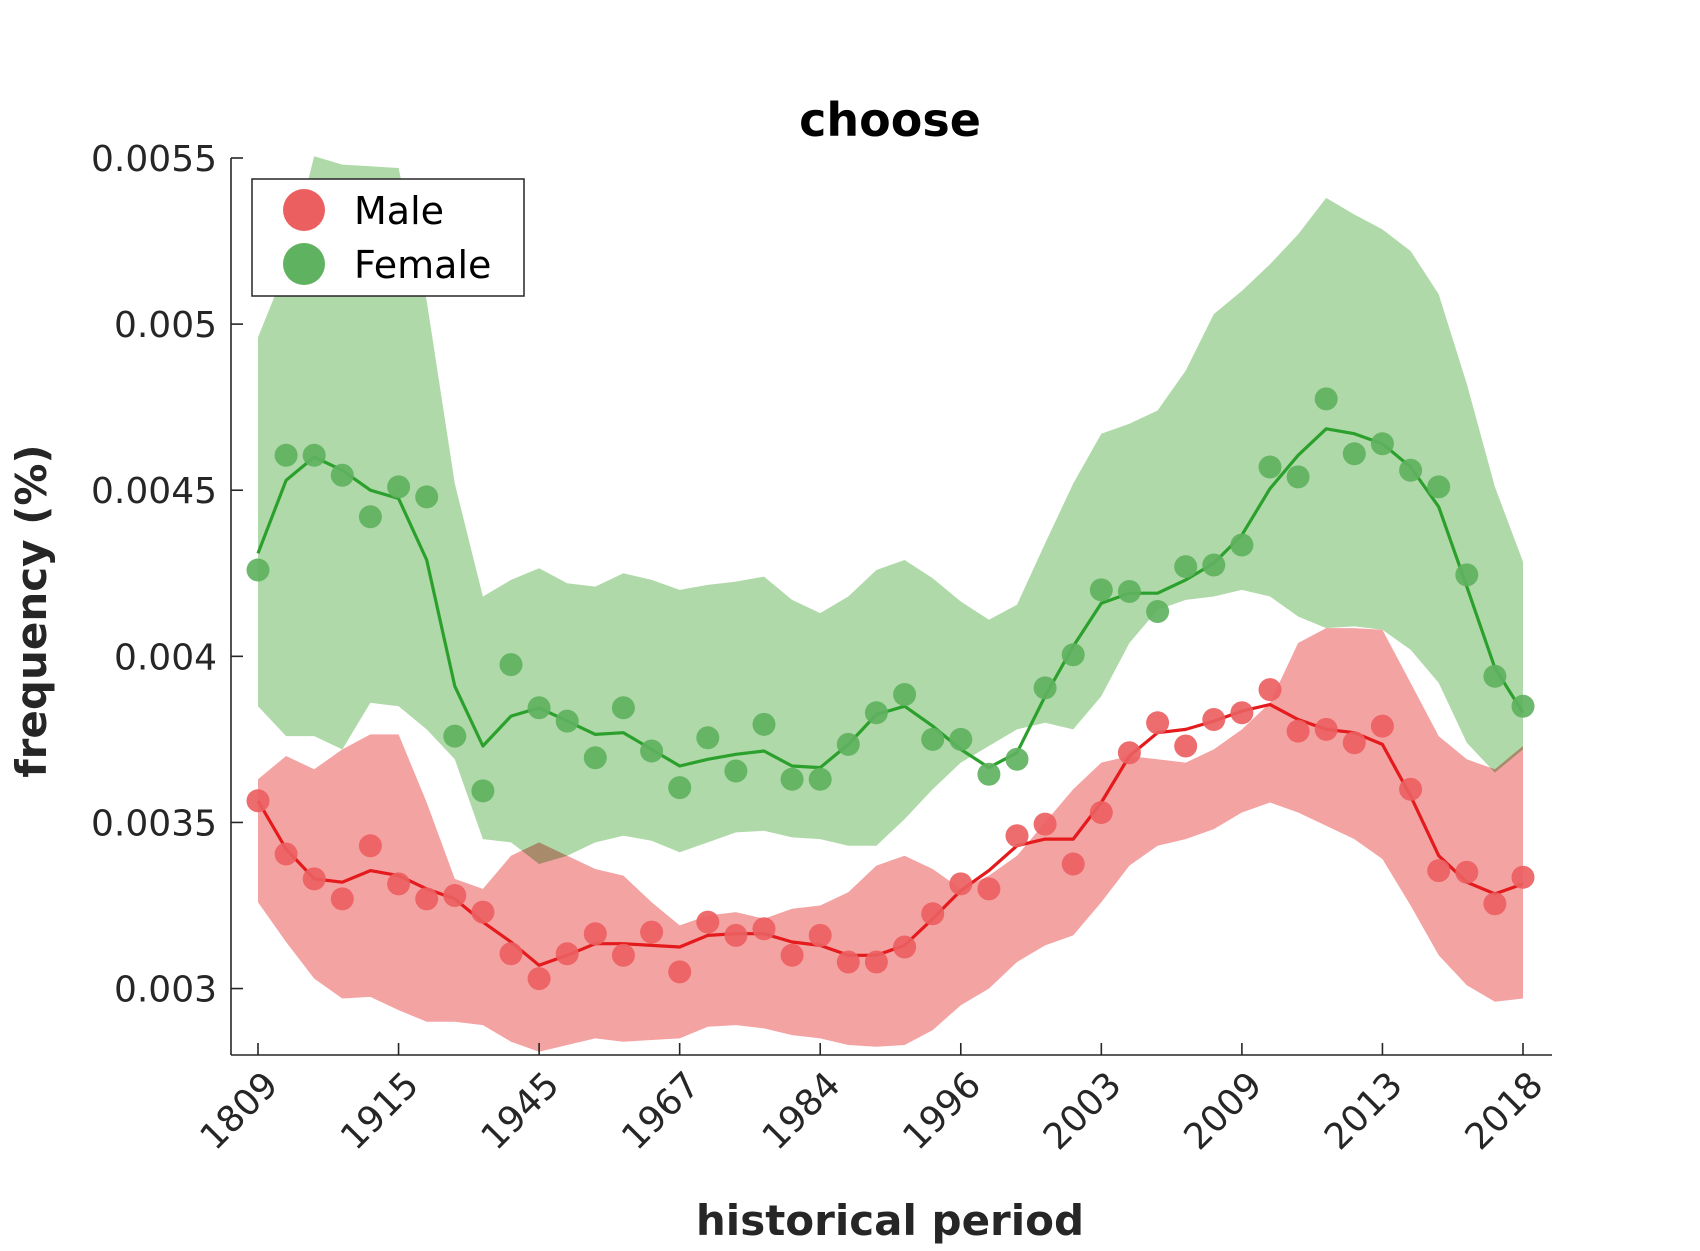  Describe the element at coordinates (154, 159) in the screenshot. I see `y-tick-label: 0.0055` at that location.